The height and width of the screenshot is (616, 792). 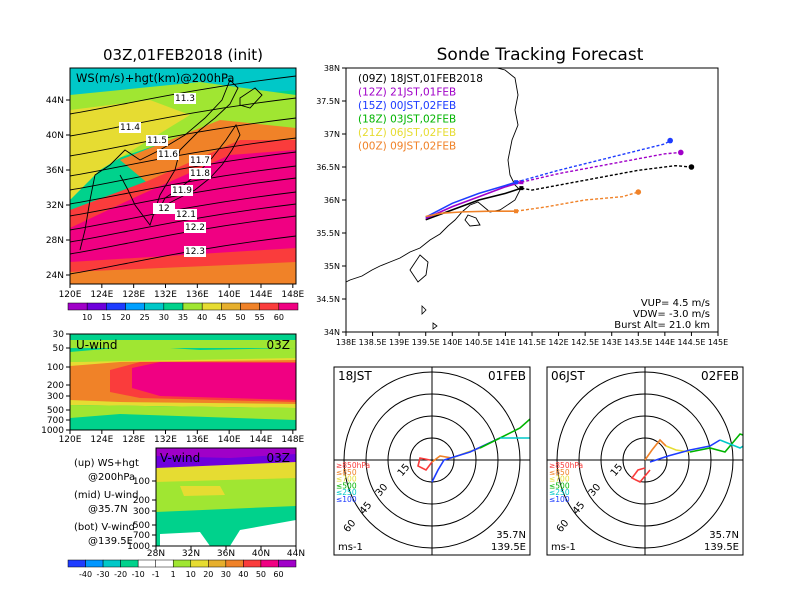 I want to click on uwind-x-tick-label: 120E, so click(x=70, y=440).